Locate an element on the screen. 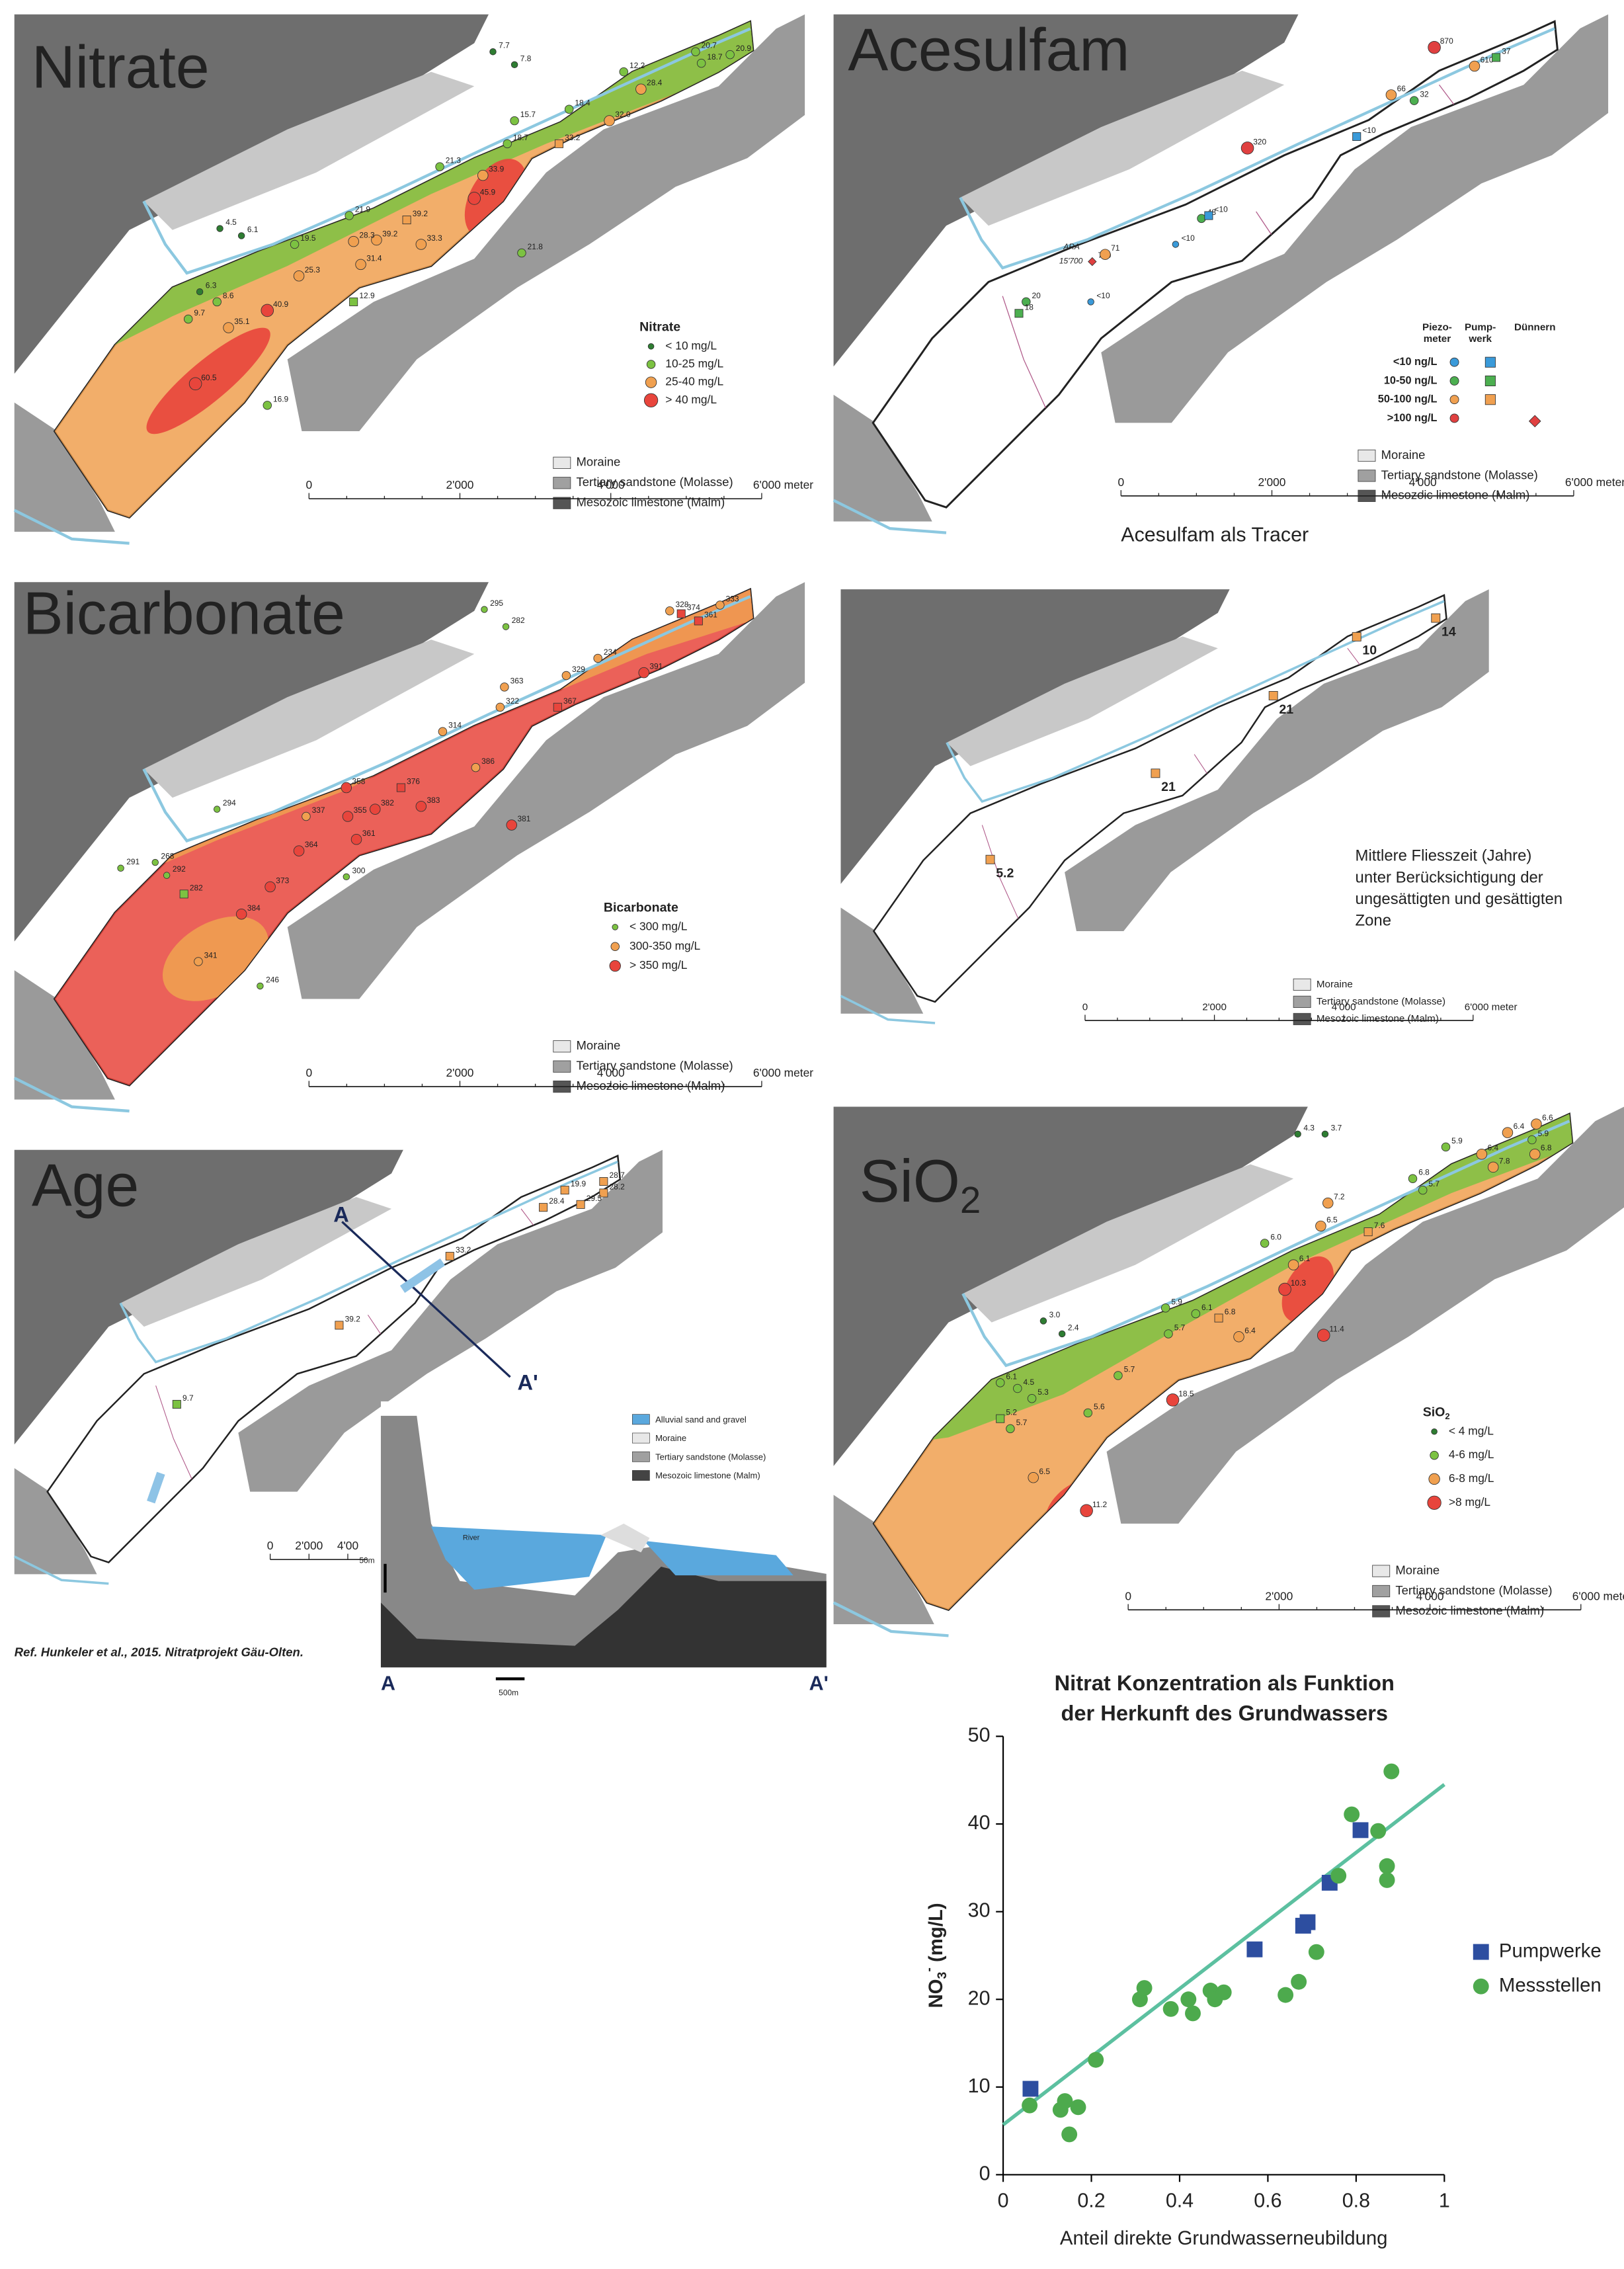 This screenshot has height=2269, width=1624. sandstone is located at coordinates (1365, 1315).